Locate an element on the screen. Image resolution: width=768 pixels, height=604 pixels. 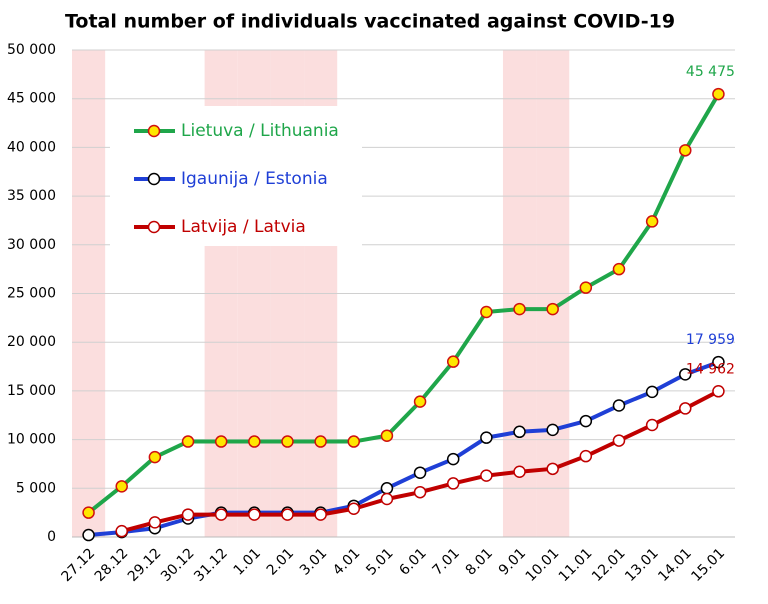
value-label: 45 475 is located at coordinates (710, 72).